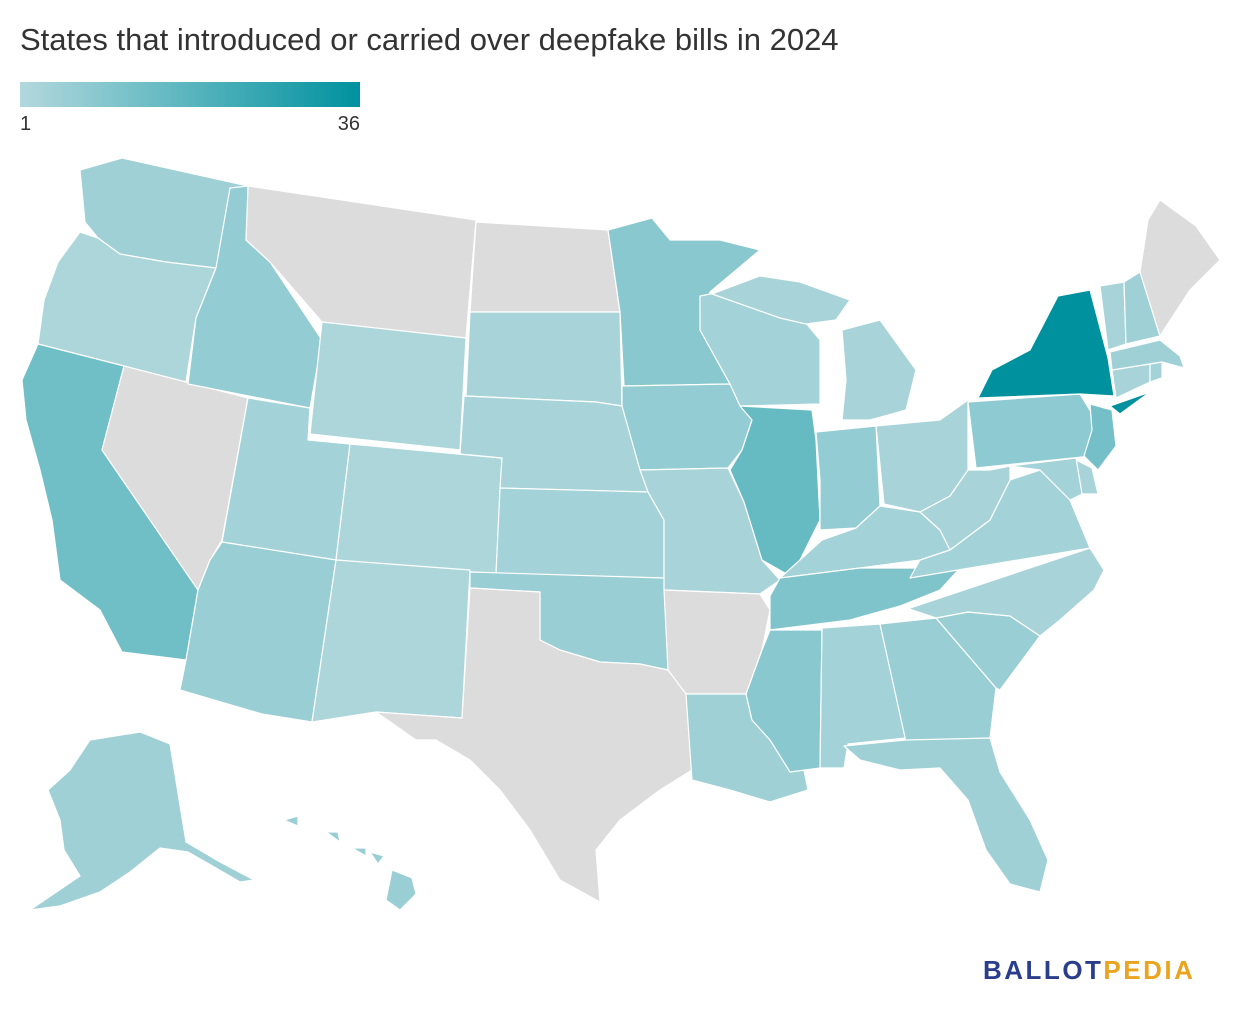 The width and height of the screenshot is (1240, 1014). I want to click on state-ny, so click(1064, 352).